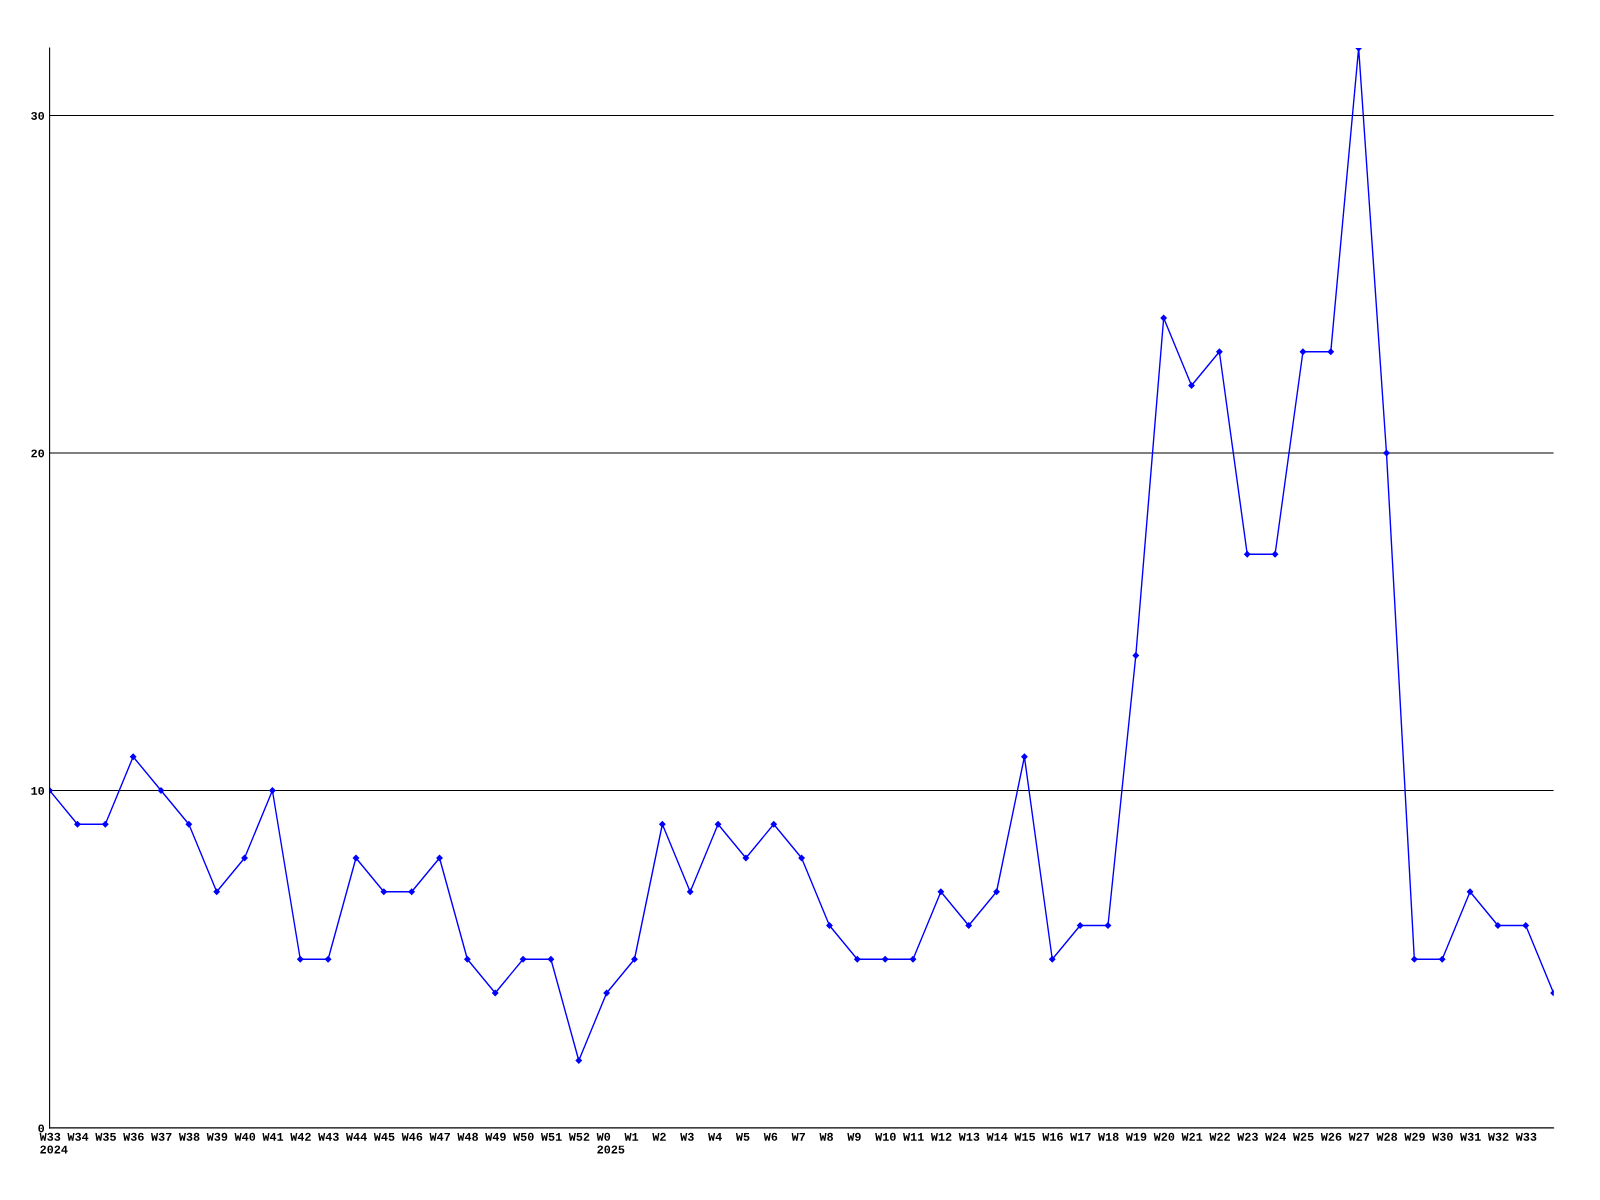  Describe the element at coordinates (1498, 1136) in the screenshot. I see `x-tick-label: W32` at that location.